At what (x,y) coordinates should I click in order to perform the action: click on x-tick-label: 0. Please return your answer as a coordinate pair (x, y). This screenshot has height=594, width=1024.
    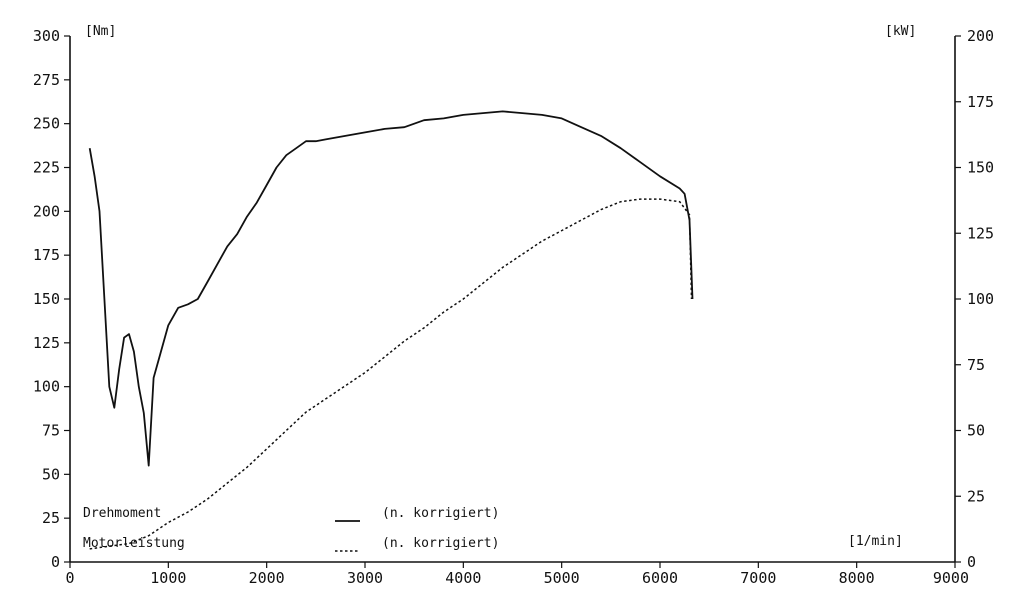
    Looking at the image, I should click on (69, 578).